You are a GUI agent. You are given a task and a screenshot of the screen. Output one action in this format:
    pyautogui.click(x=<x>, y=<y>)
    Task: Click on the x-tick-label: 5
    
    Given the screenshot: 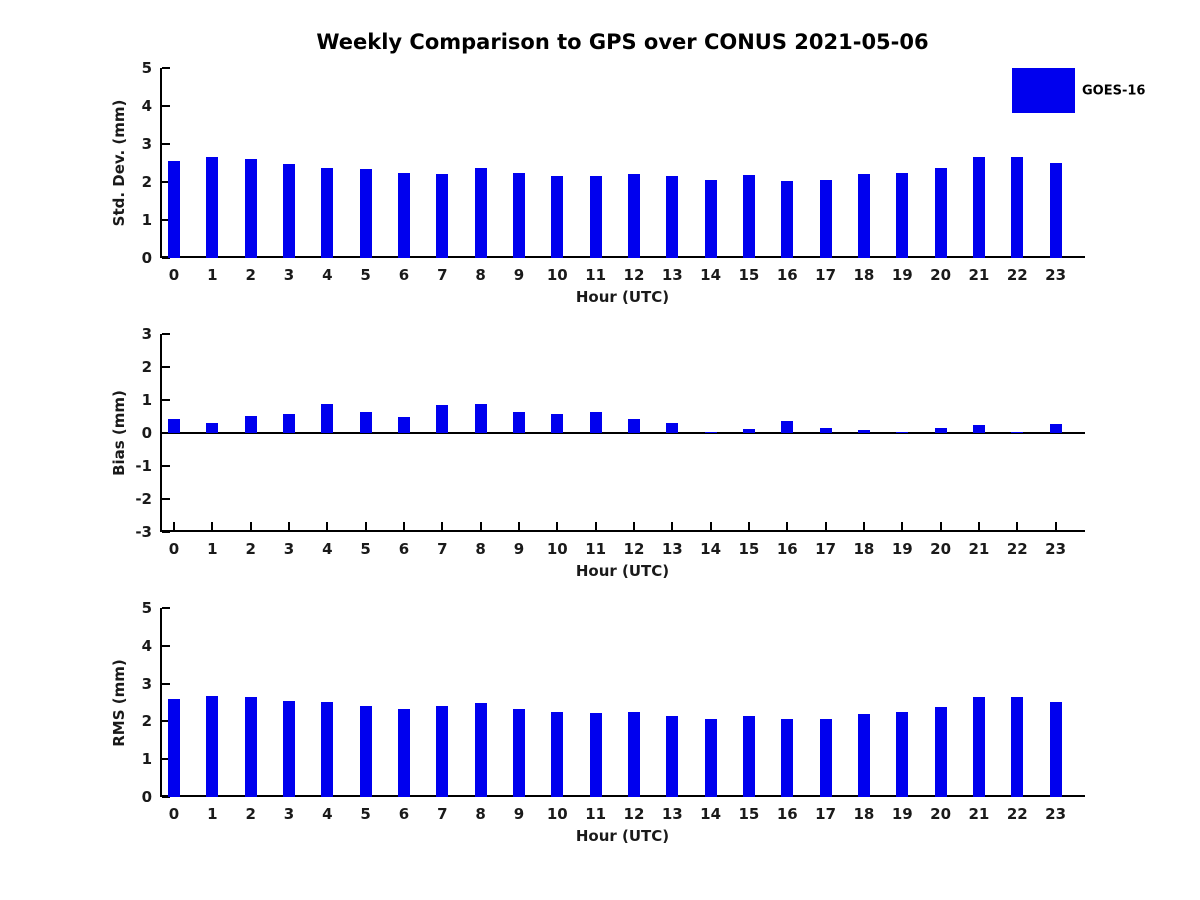 What is the action you would take?
    pyautogui.click(x=365, y=275)
    